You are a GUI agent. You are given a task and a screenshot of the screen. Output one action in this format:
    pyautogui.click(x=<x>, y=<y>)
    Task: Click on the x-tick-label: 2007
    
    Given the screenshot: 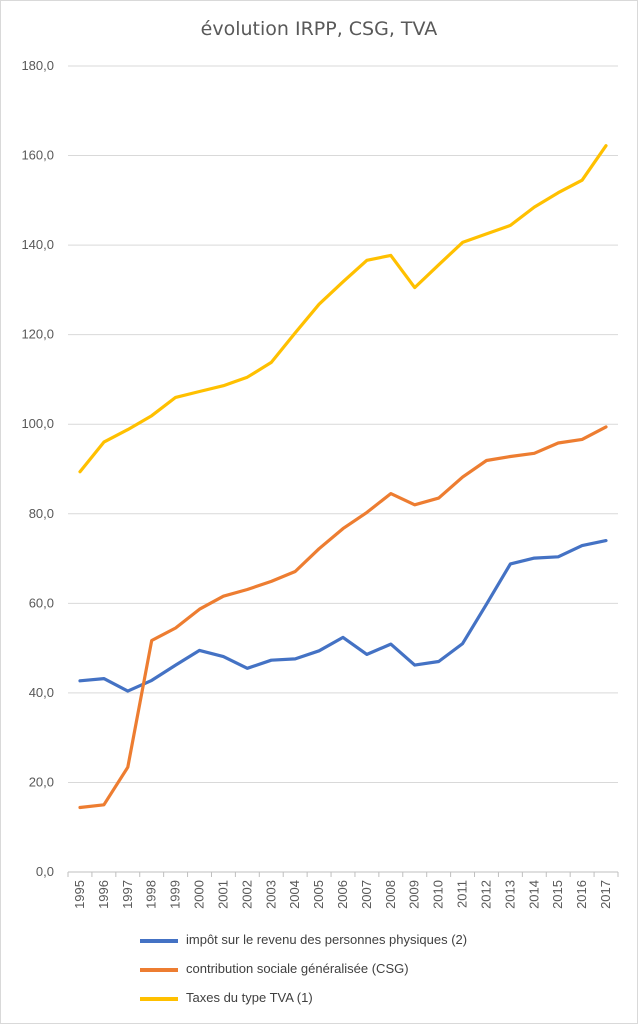 What is the action you would take?
    pyautogui.click(x=366, y=894)
    